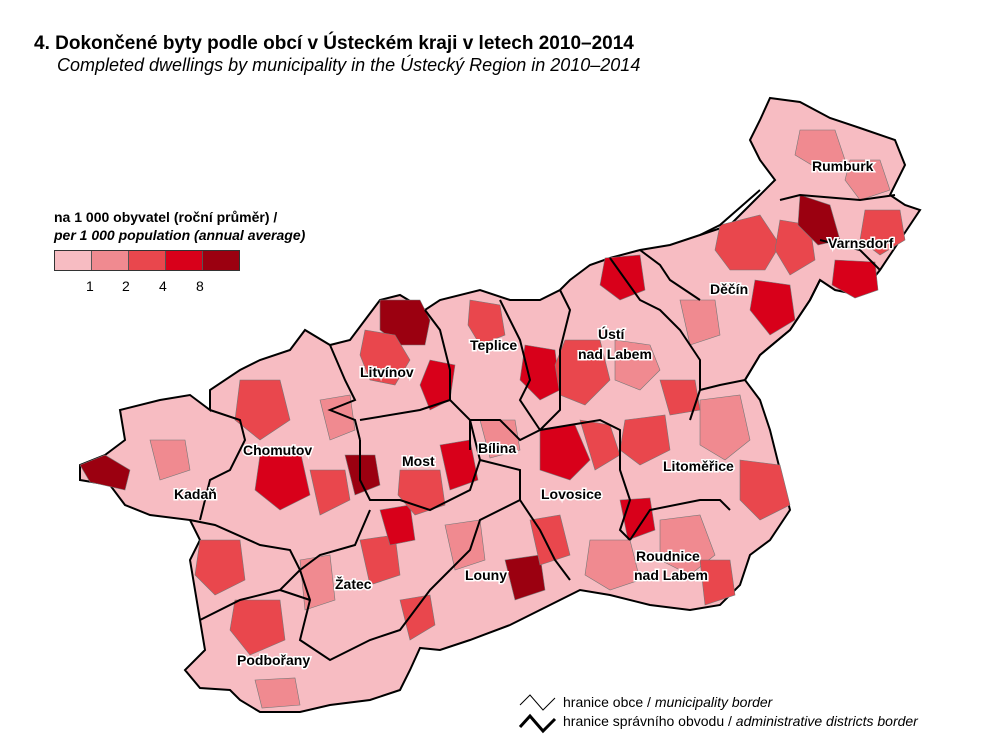  Describe the element at coordinates (180, 235) in the screenshot. I see `legend-title-en: per 1 000 population (annual average)` at that location.